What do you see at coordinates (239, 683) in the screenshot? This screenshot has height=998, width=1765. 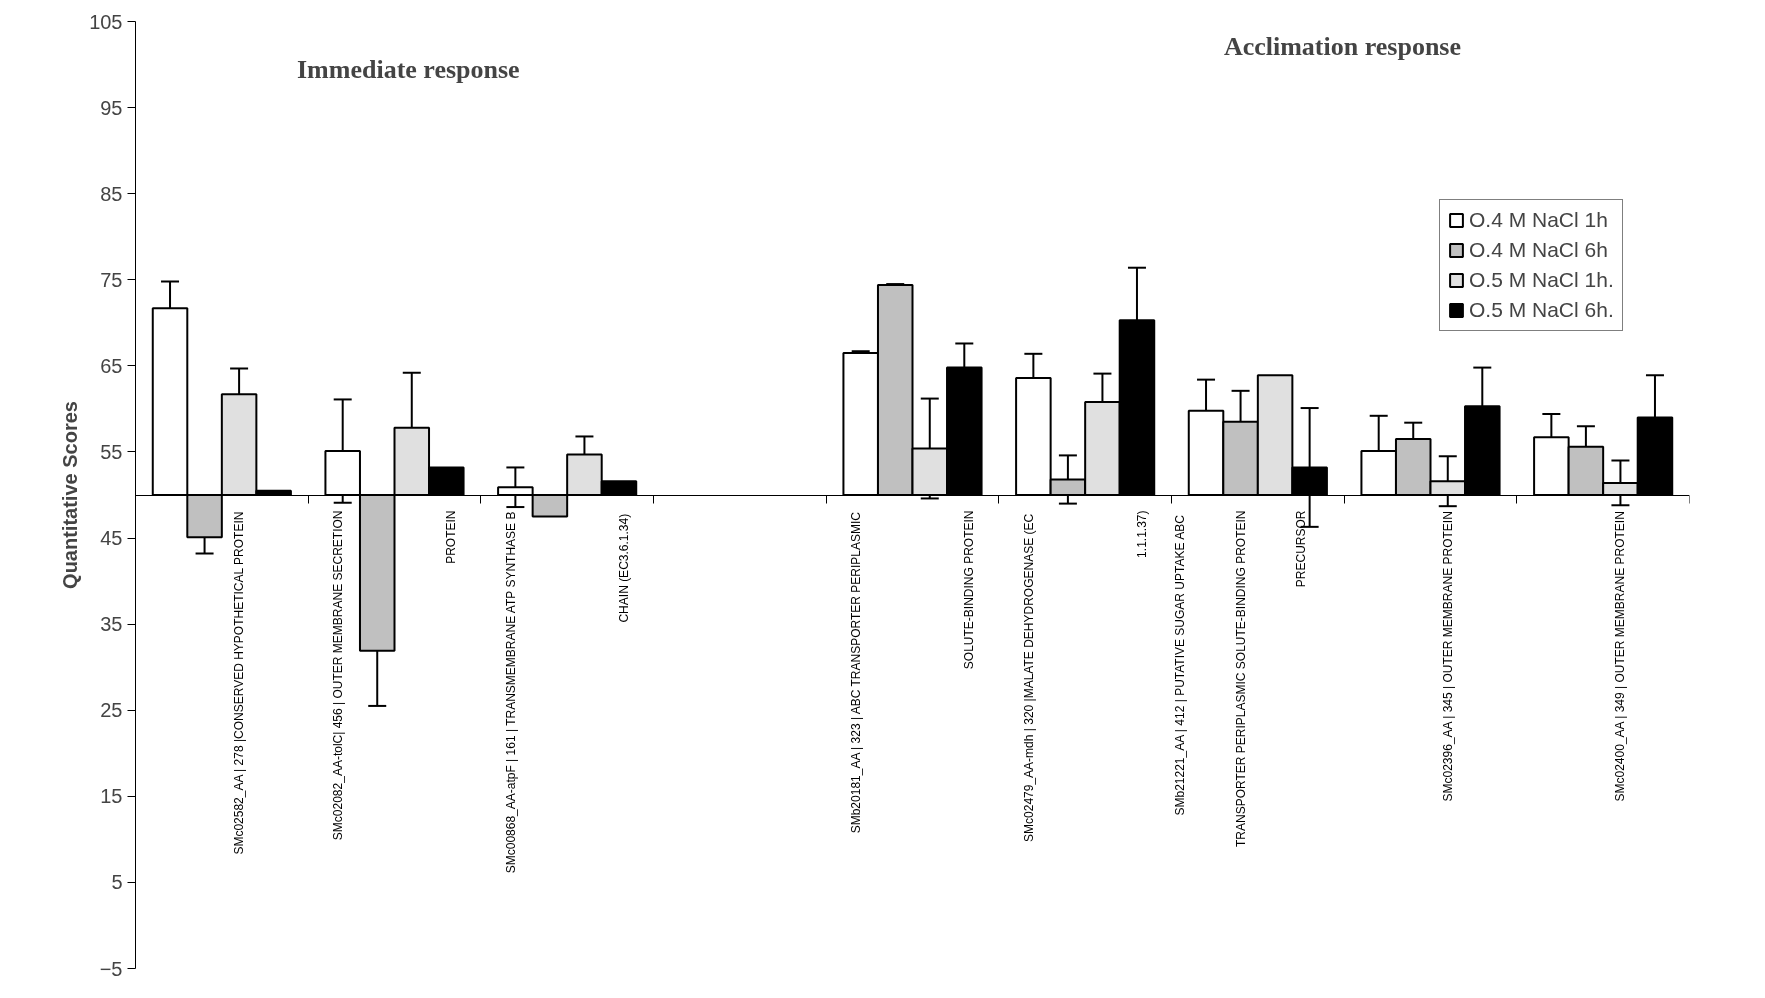 I see `x-tick-label: SMc02582_AA | 278 |CONSERVED HYPOTHETICAL PROTEIN` at bounding box center [239, 683].